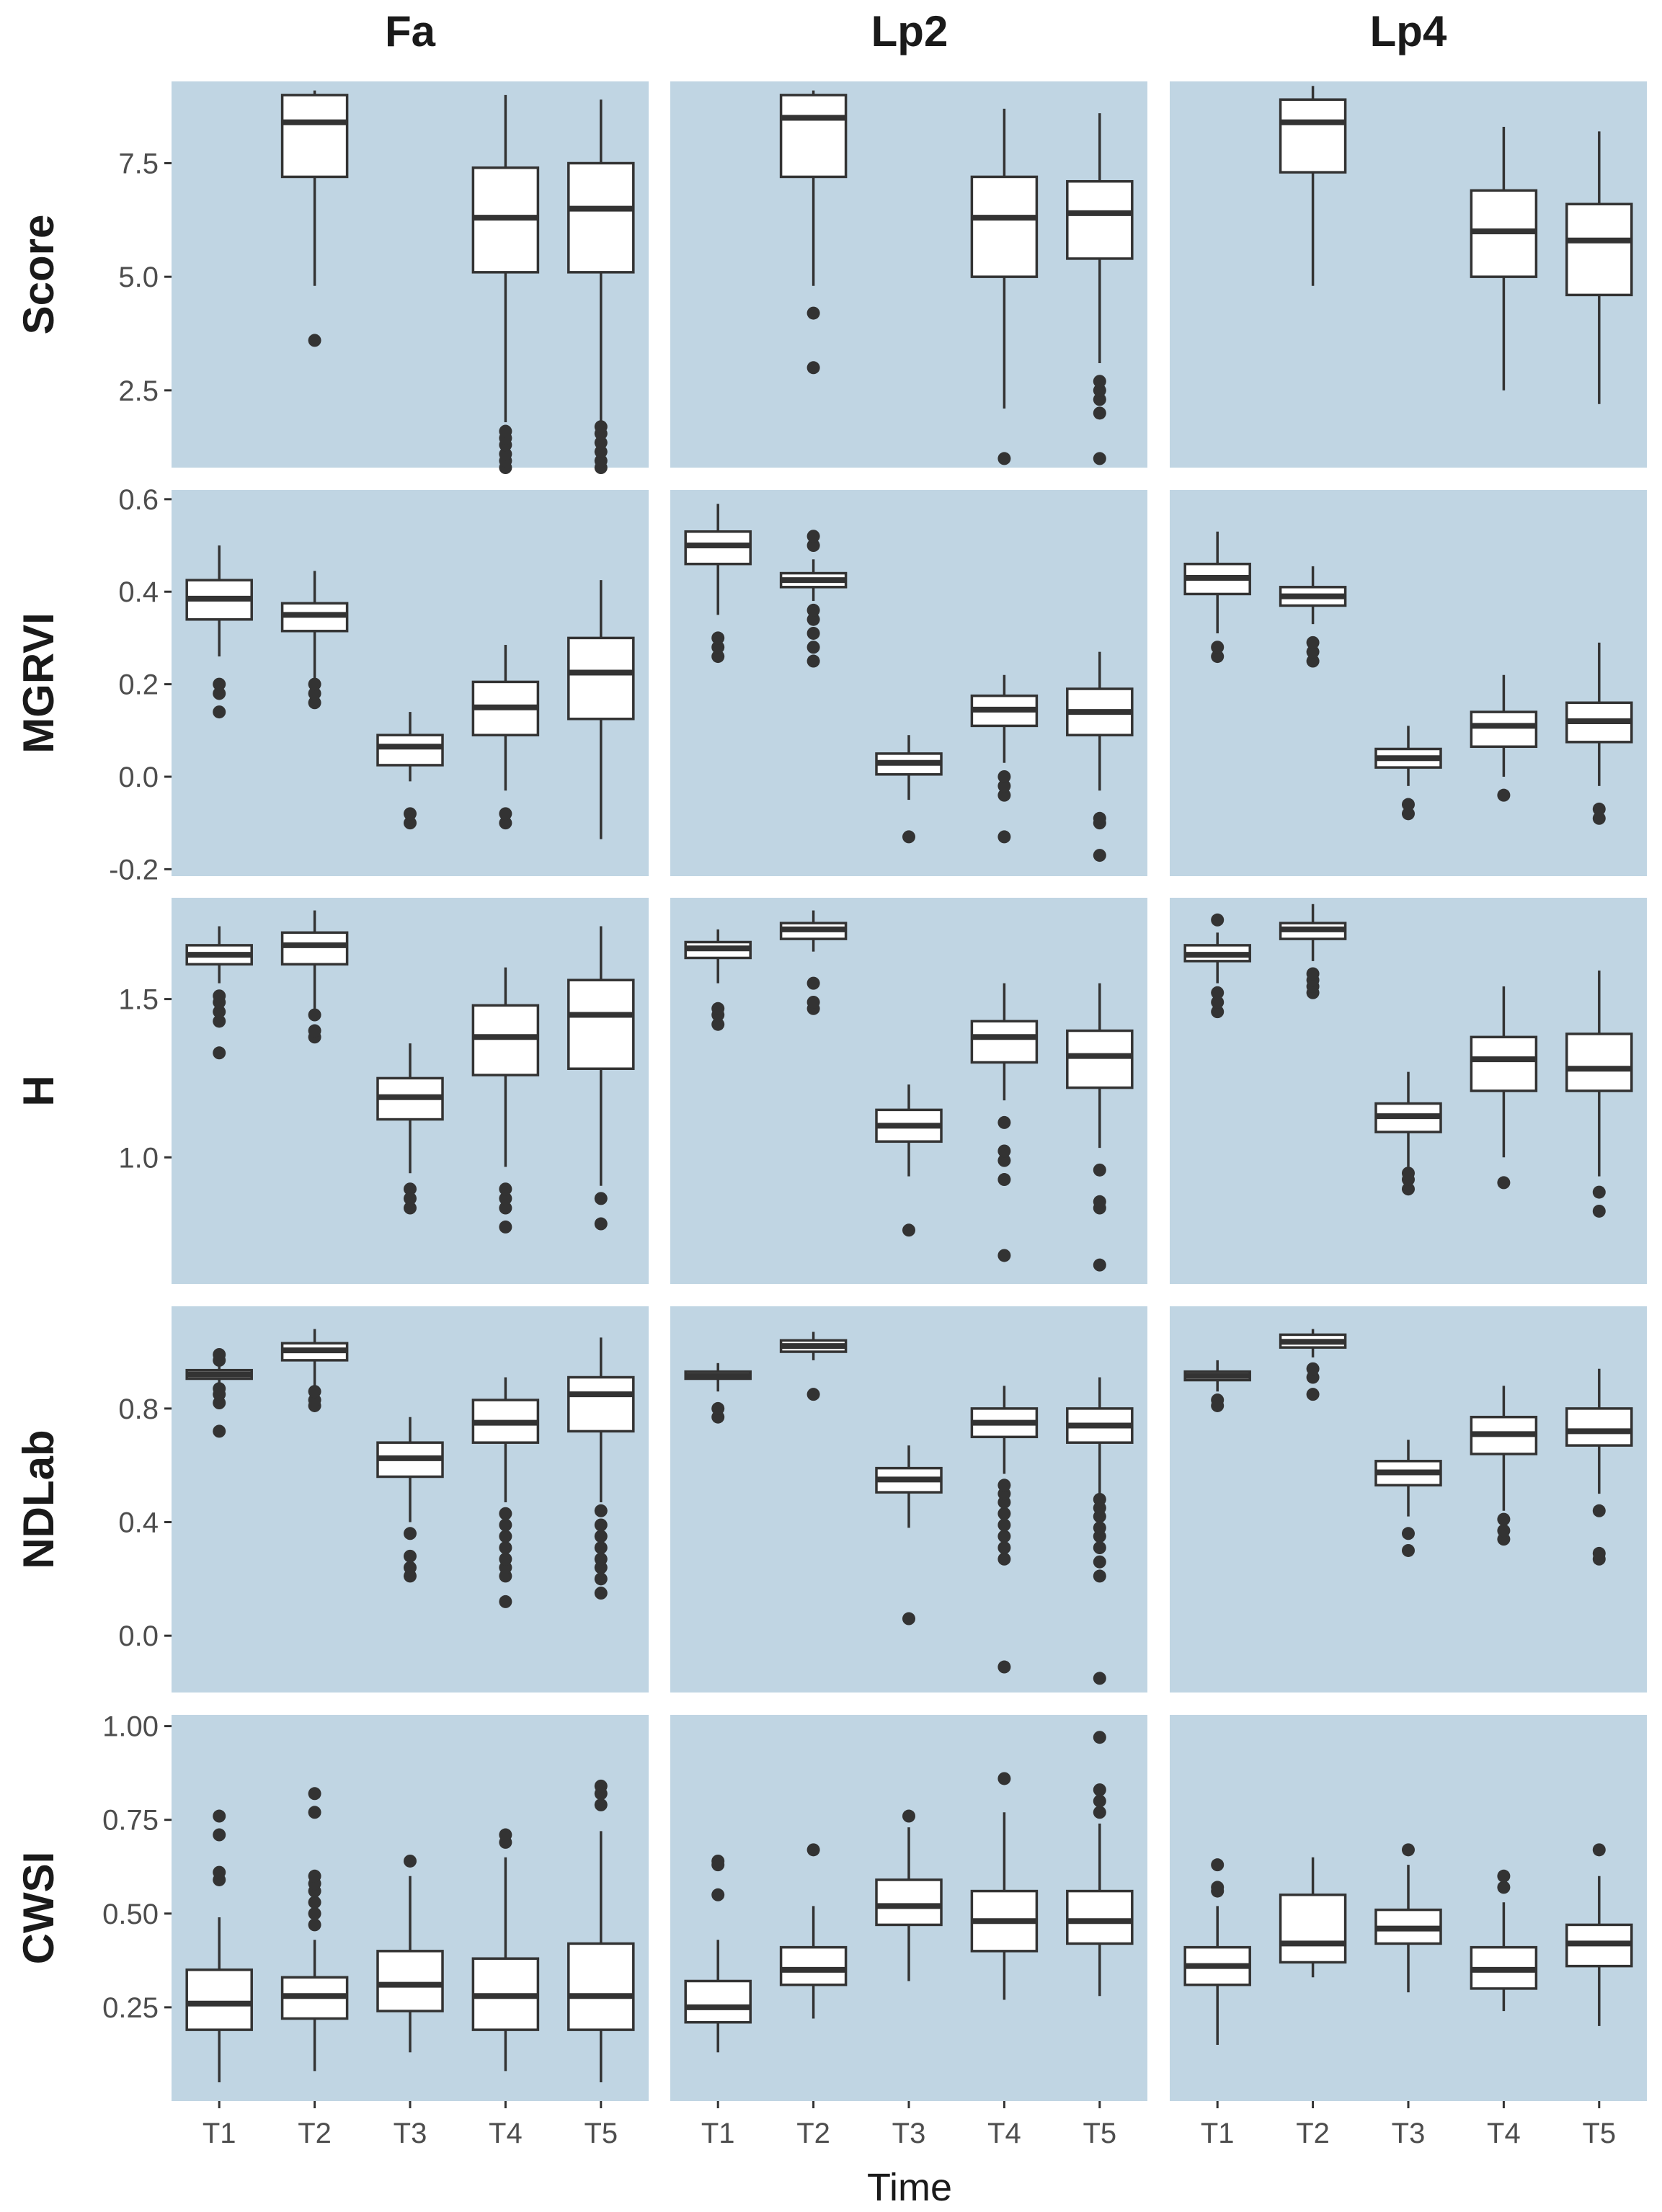 This screenshot has width=1662, height=2212. Describe the element at coordinates (410, 2134) in the screenshot. I see `x-tick-label: T3` at that location.